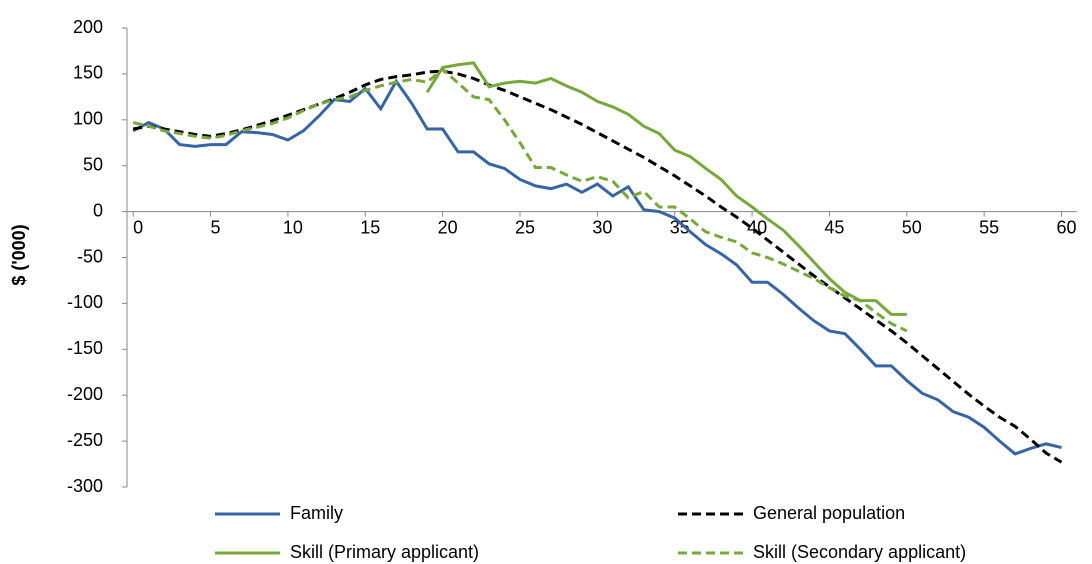  I want to click on x-tick-label: 35, so click(680, 227).